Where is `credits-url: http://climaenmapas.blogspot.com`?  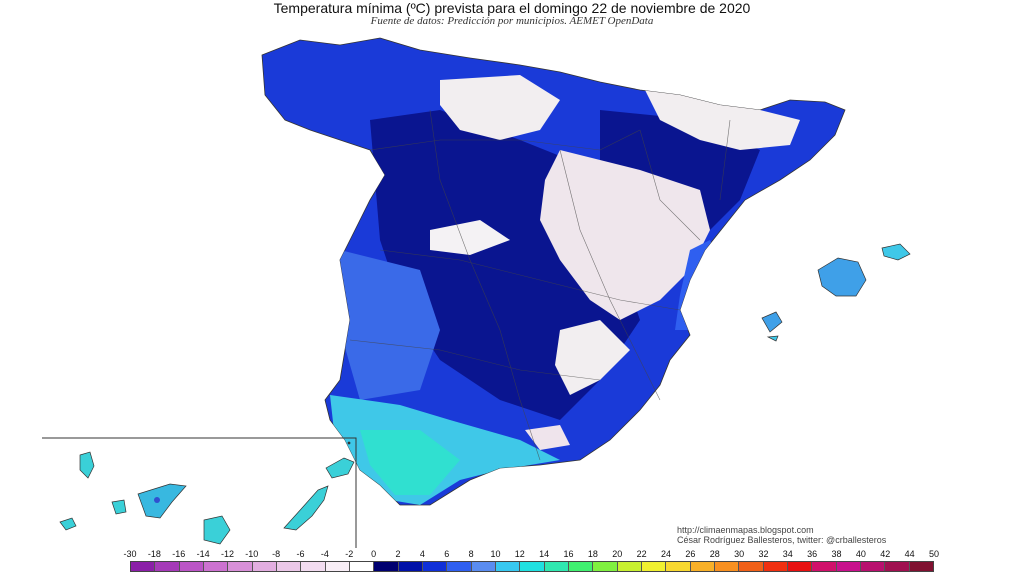 credits-url: http://climaenmapas.blogspot.com is located at coordinates (745, 530).